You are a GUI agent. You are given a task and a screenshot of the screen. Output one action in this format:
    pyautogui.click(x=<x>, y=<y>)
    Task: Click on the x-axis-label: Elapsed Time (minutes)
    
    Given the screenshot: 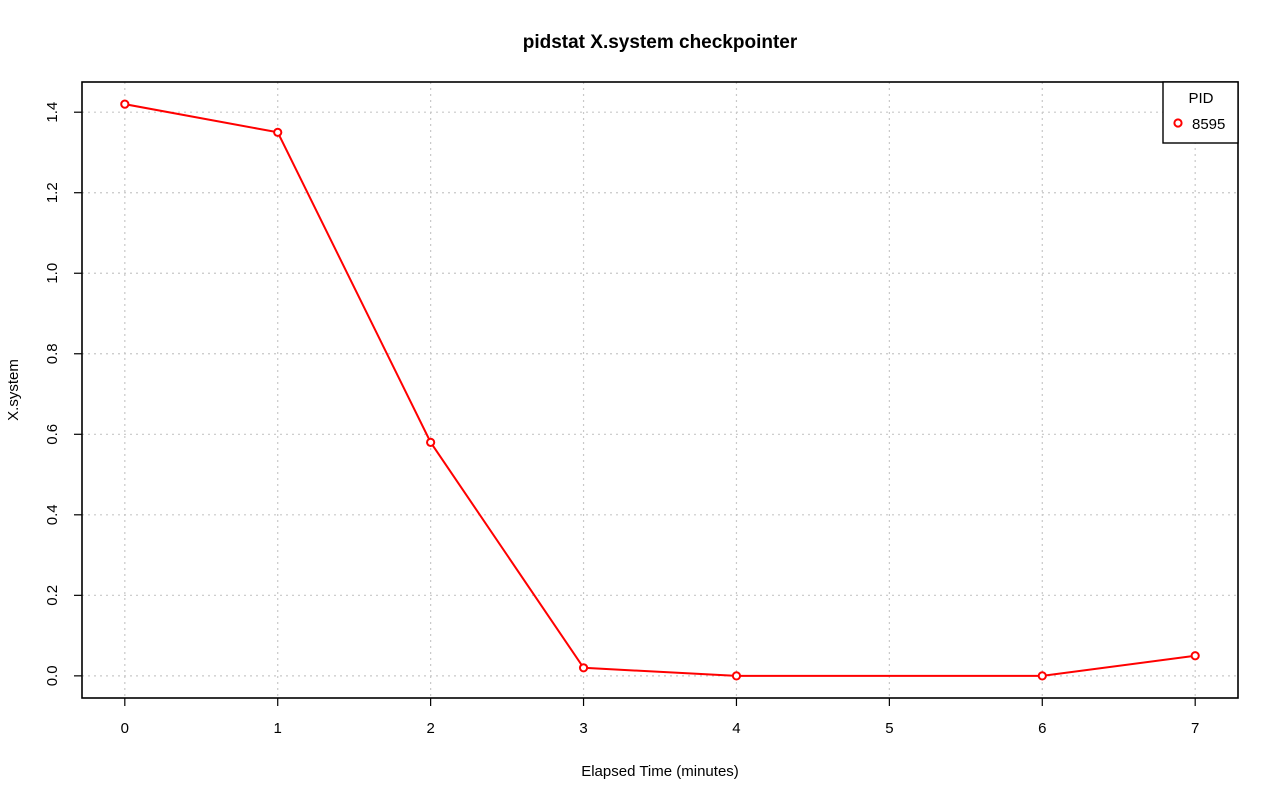 What is the action you would take?
    pyautogui.click(x=660, y=771)
    